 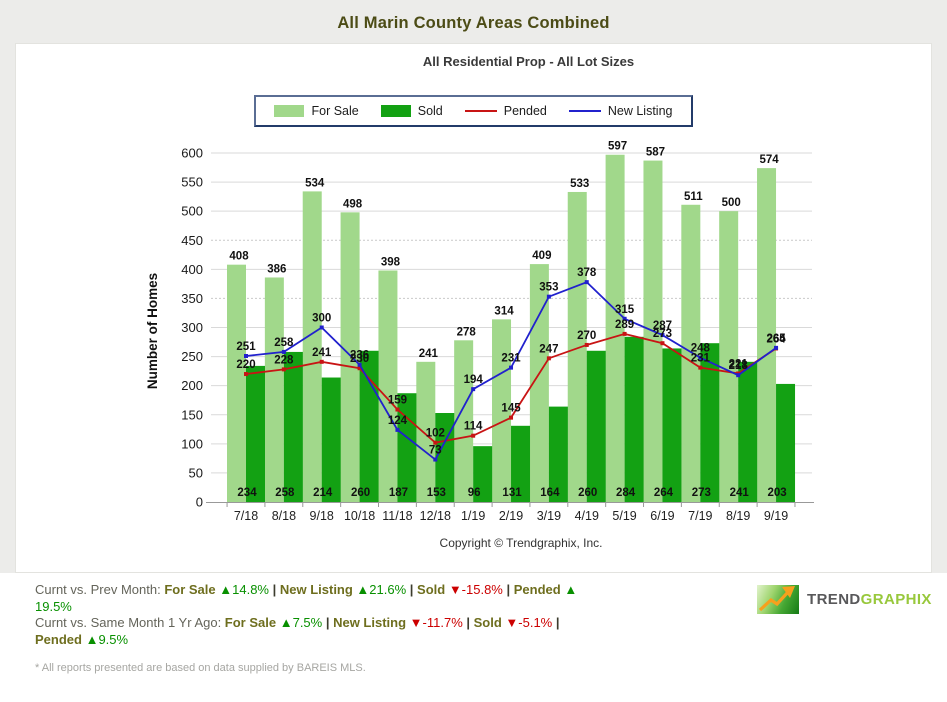 What do you see at coordinates (511, 359) in the screenshot?
I see `new-listing-value-label: 231` at bounding box center [511, 359].